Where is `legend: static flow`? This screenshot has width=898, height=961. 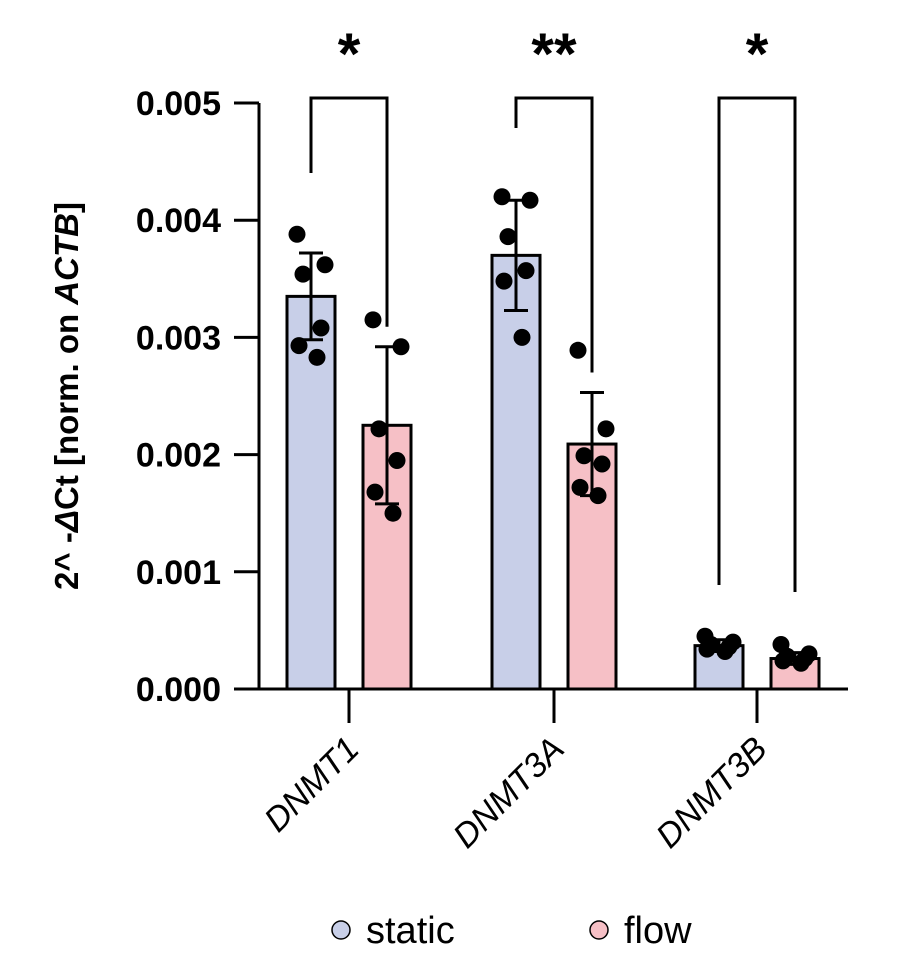
legend: static flow is located at coordinates (511, 931).